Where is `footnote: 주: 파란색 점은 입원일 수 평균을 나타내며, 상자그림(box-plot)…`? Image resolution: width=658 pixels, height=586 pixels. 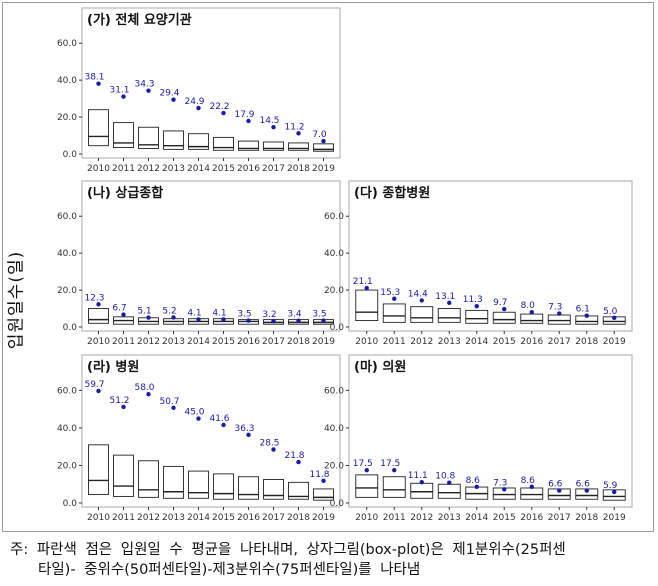 footnote: 주: 파란색 점은 입원일 수 평균을 나타내며, 상자그림(box-plot)… is located at coordinates (330, 560).